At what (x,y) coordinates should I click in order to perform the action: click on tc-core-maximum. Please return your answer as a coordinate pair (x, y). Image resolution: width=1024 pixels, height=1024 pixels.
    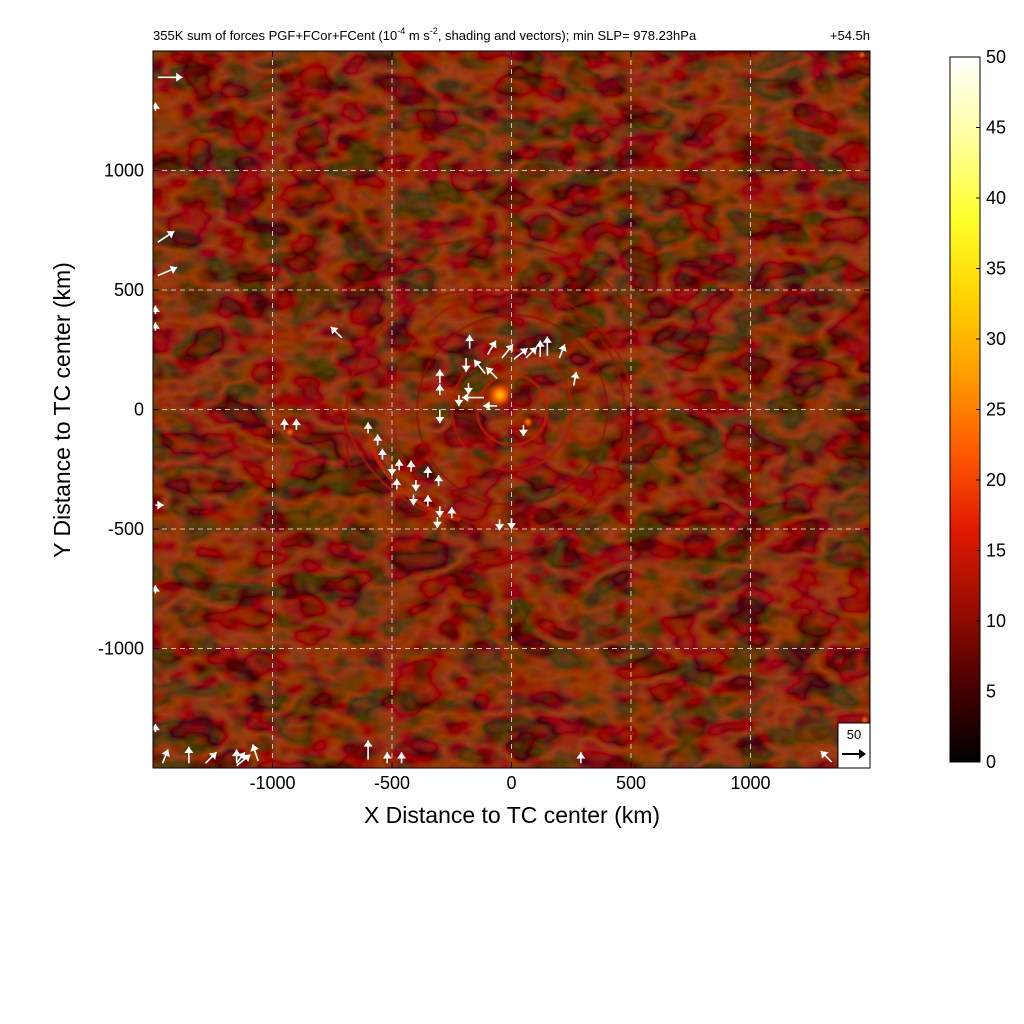
    Looking at the image, I should click on (500, 395).